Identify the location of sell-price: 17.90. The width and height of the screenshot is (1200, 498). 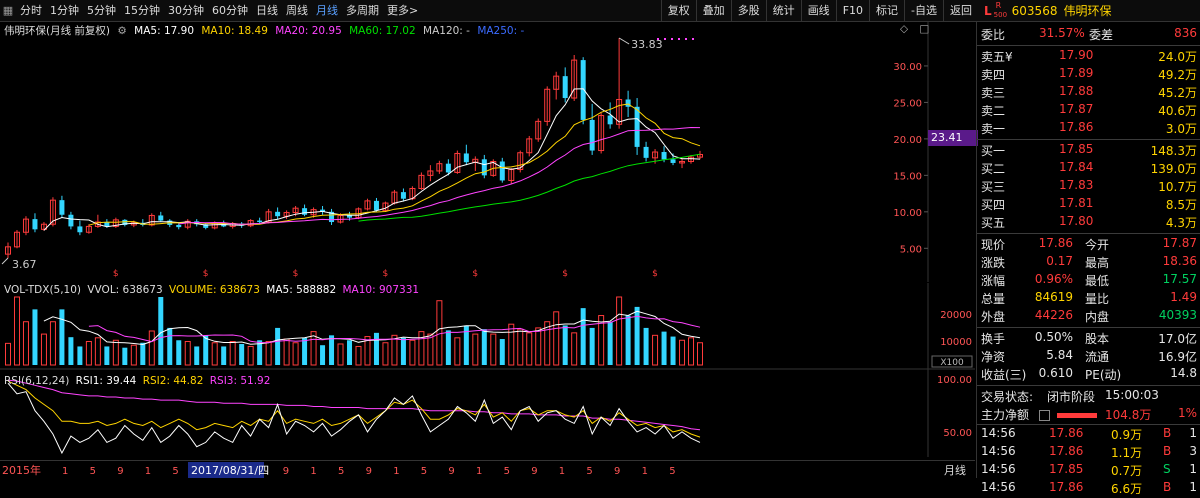
(1076, 55).